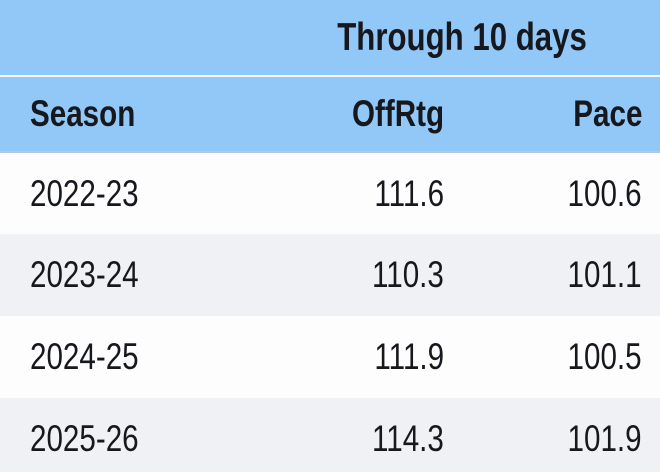 The height and width of the screenshot is (472, 660). What do you see at coordinates (84, 438) in the screenshot?
I see `season-cell: 2025-26` at bounding box center [84, 438].